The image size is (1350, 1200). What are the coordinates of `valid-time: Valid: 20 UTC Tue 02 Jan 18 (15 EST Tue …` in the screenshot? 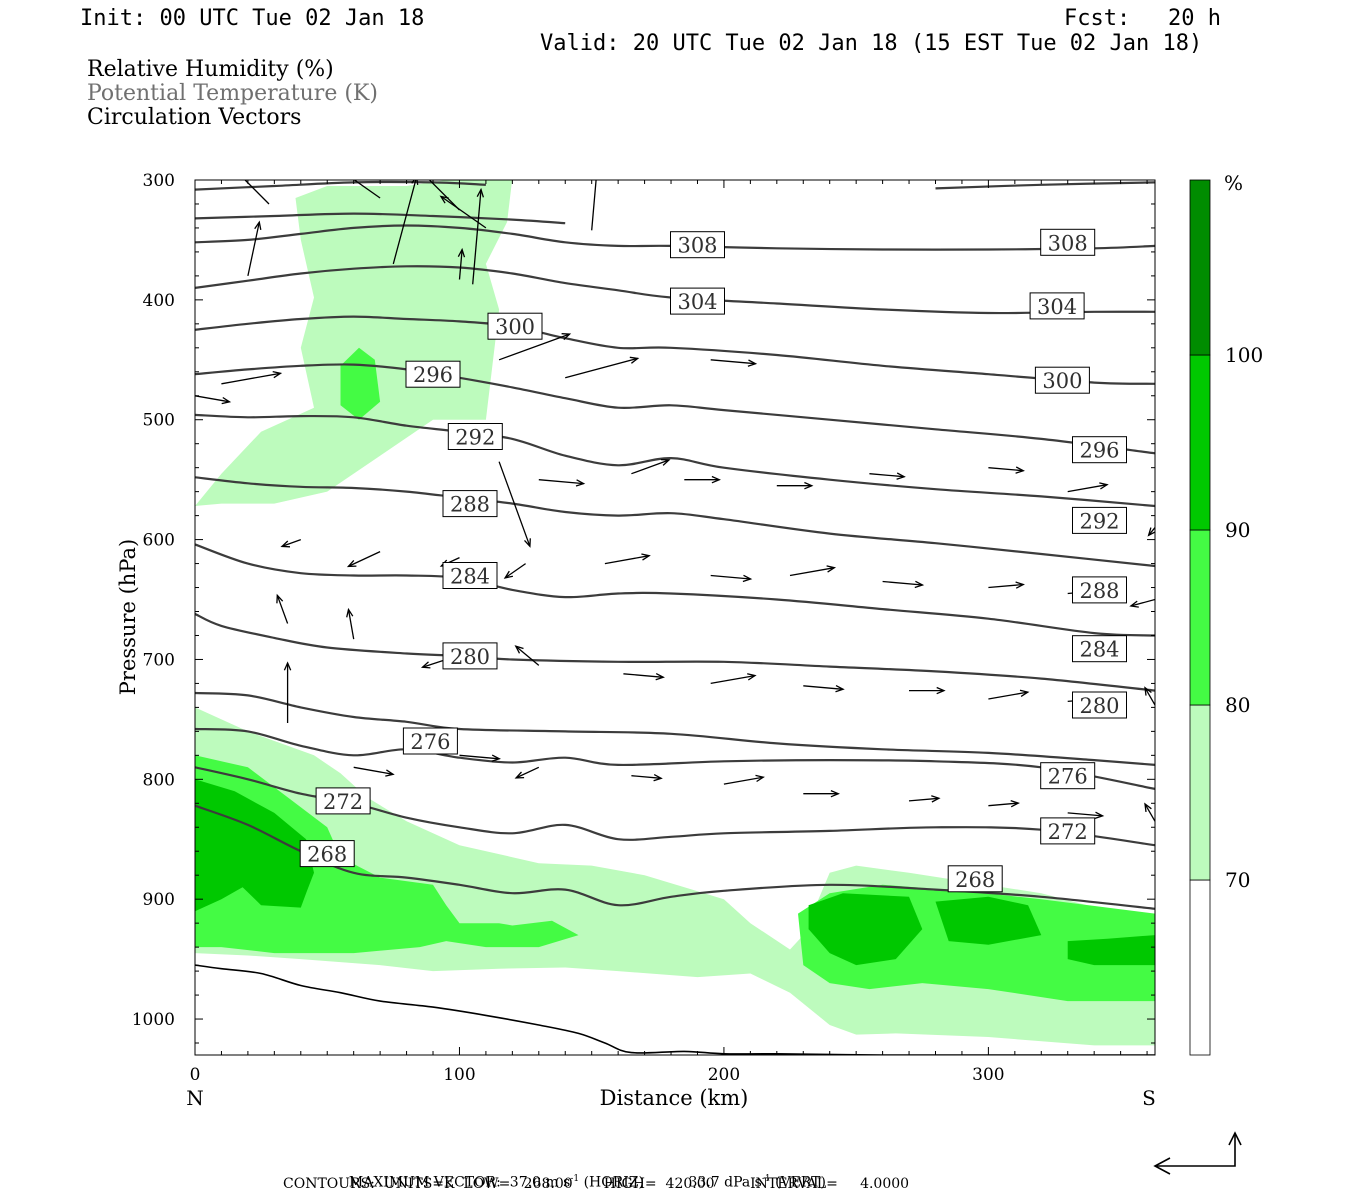 It's located at (871, 43).